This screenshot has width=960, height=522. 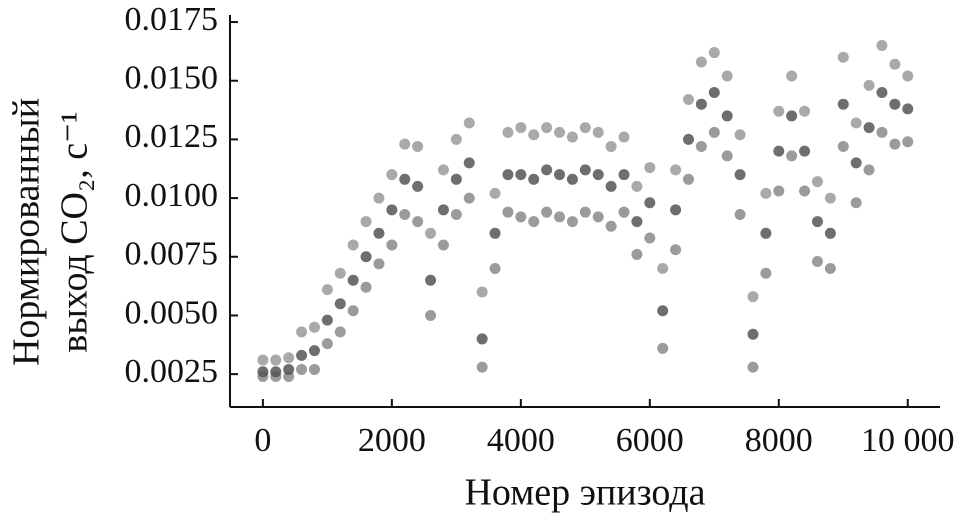 What do you see at coordinates (172, 312) in the screenshot?
I see `y-tick-label: 0.0050` at bounding box center [172, 312].